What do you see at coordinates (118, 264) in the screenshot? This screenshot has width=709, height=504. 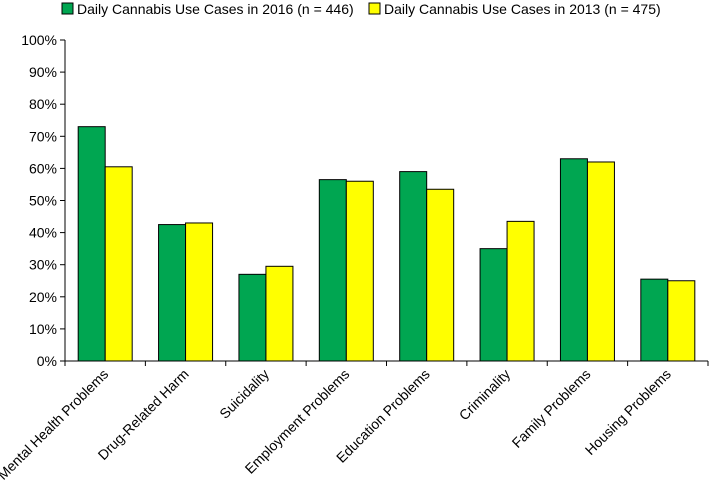 I see `bar-2013-mental-health-problems` at bounding box center [118, 264].